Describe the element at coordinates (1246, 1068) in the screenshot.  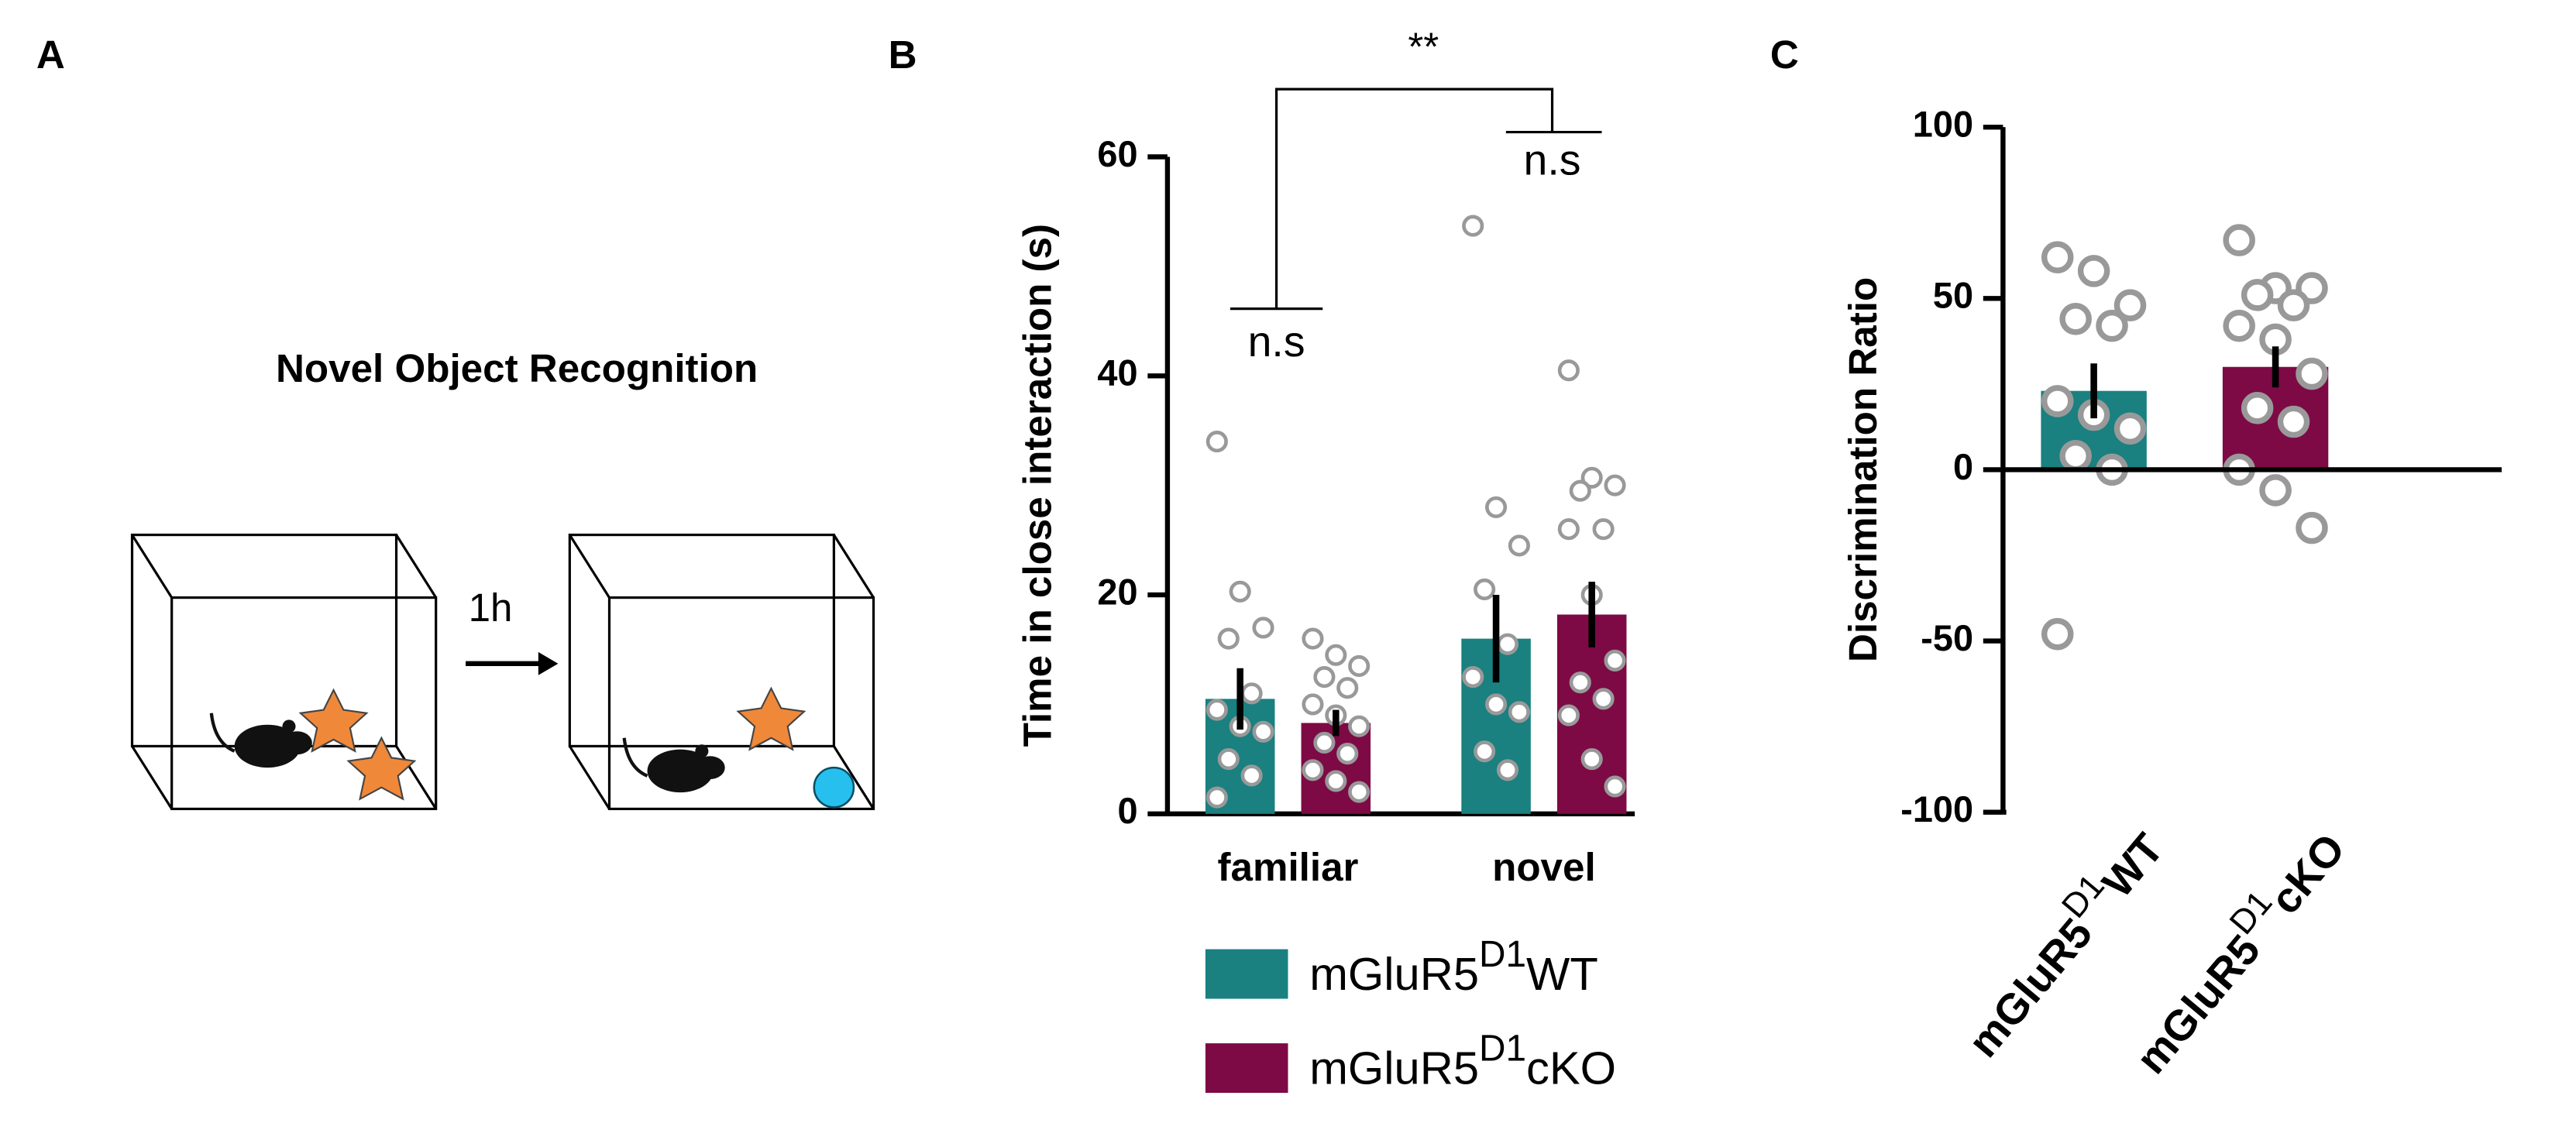
I see `legend-swatch` at that location.